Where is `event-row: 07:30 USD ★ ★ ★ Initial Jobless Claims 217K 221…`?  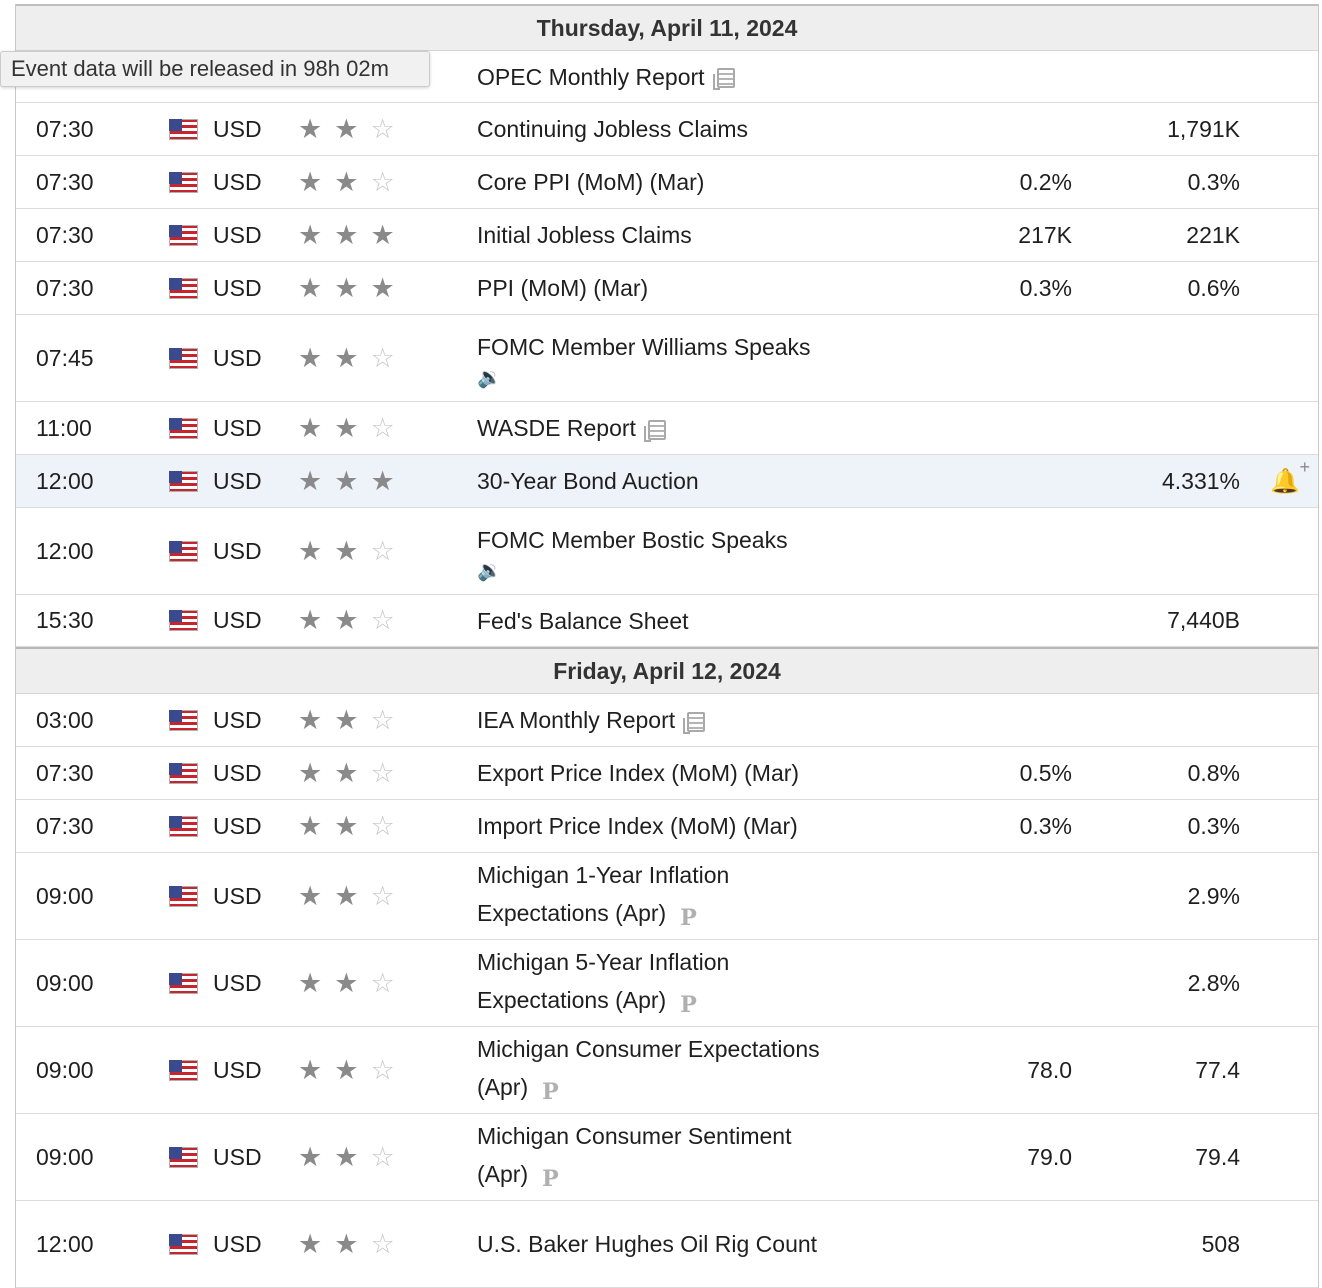
event-row: 07:30 USD ★ ★ ★ Initial Jobless Claims 217K 221… is located at coordinates (667, 235).